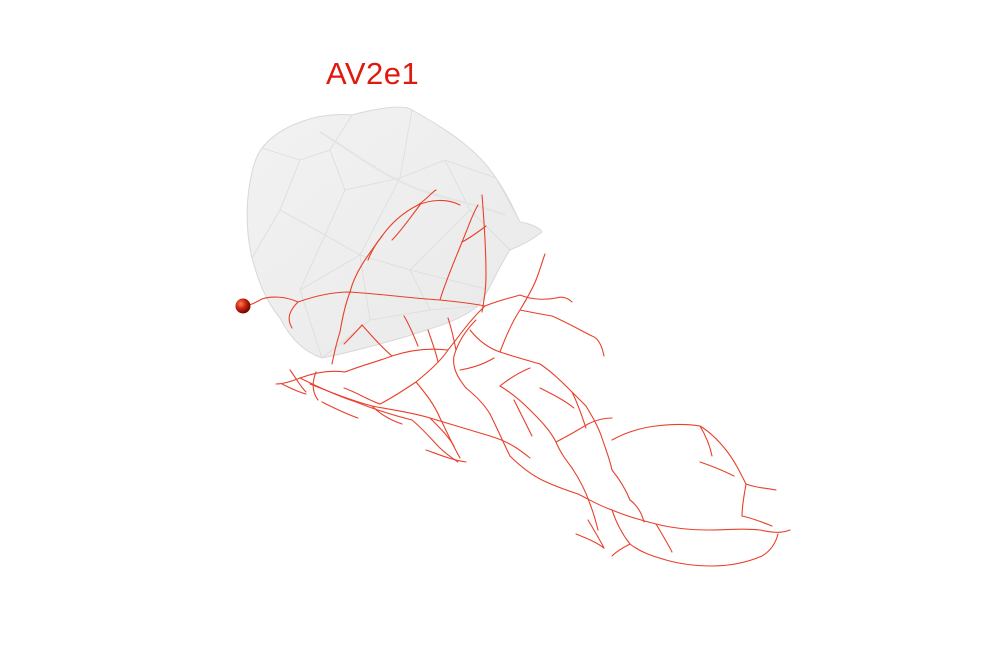 This screenshot has width=1000, height=653. Describe the element at coordinates (243, 306) in the screenshot. I see `soma-sphere` at that location.